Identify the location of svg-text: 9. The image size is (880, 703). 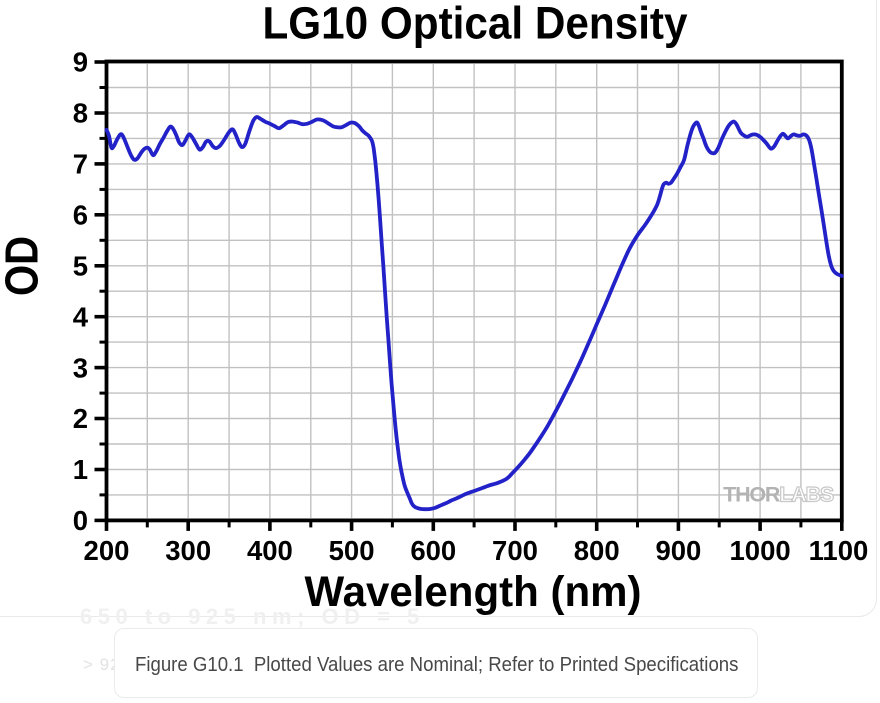
(80, 62).